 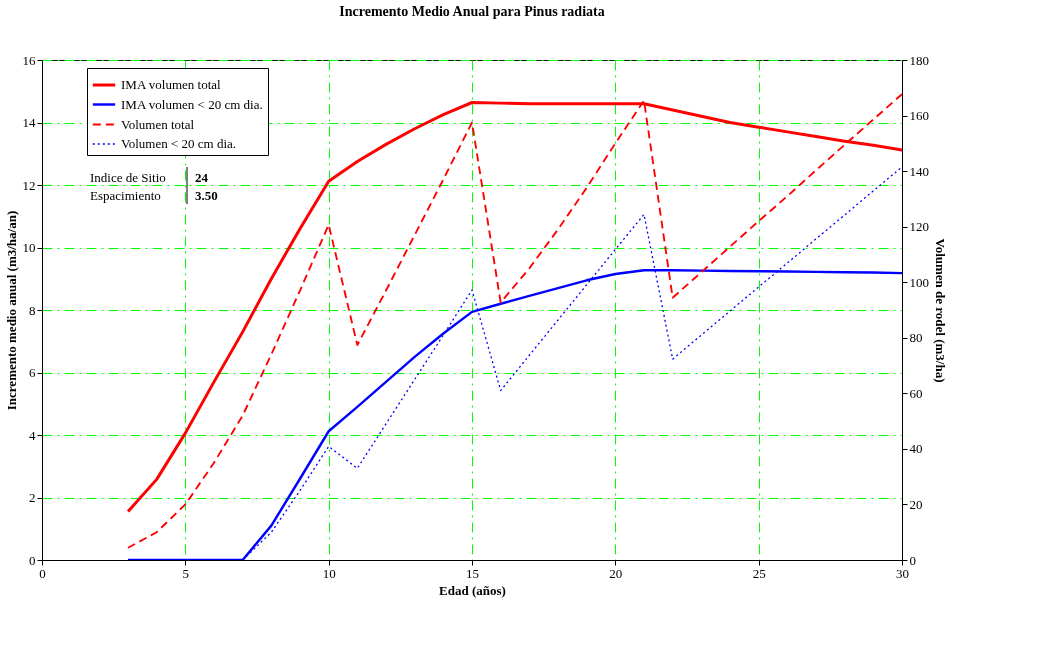 What do you see at coordinates (919, 282) in the screenshot?
I see `y2-tick-label: 100` at bounding box center [919, 282].